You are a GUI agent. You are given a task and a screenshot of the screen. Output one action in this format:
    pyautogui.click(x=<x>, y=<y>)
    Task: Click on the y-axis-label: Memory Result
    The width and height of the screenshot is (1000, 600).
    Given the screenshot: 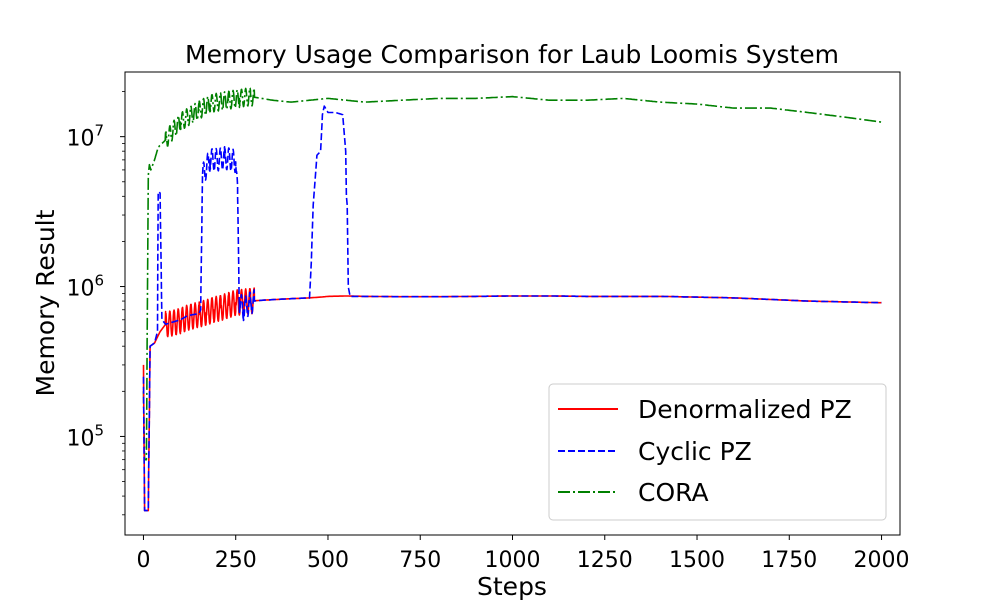 What is the action you would take?
    pyautogui.click(x=45, y=302)
    